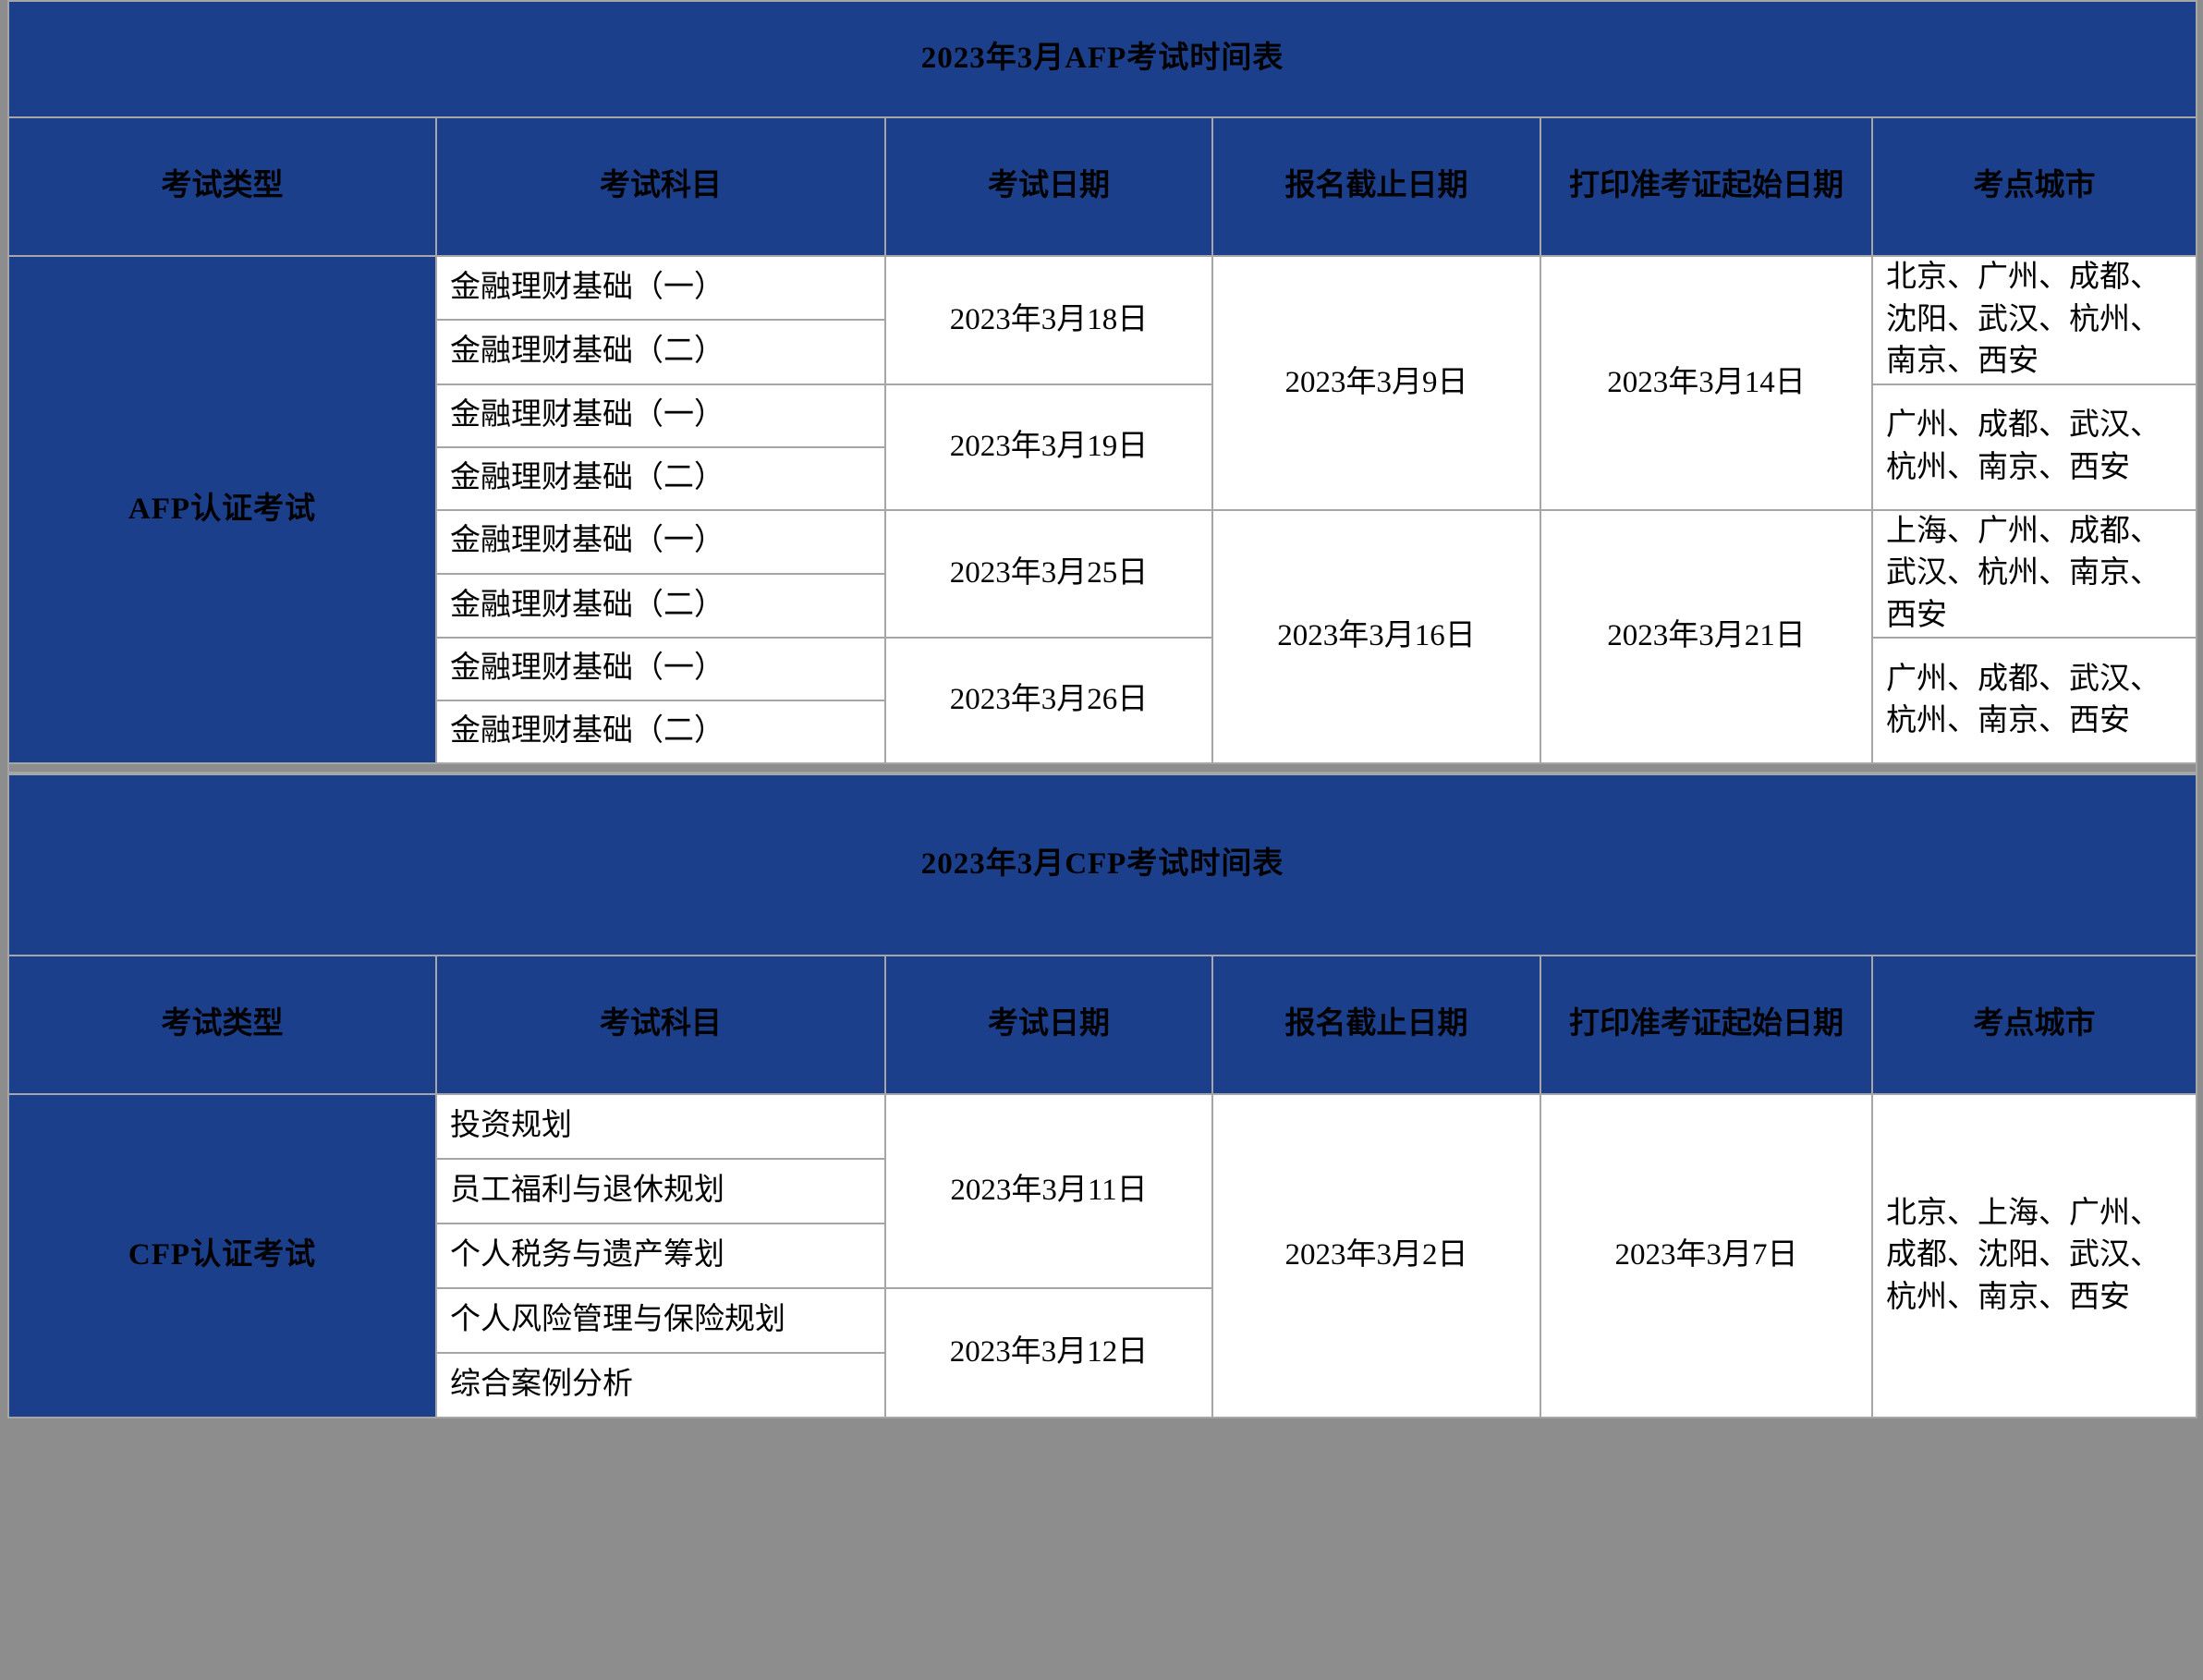 Image resolution: width=2203 pixels, height=1680 pixels. I want to click on gap-cell, so click(1102, 768).